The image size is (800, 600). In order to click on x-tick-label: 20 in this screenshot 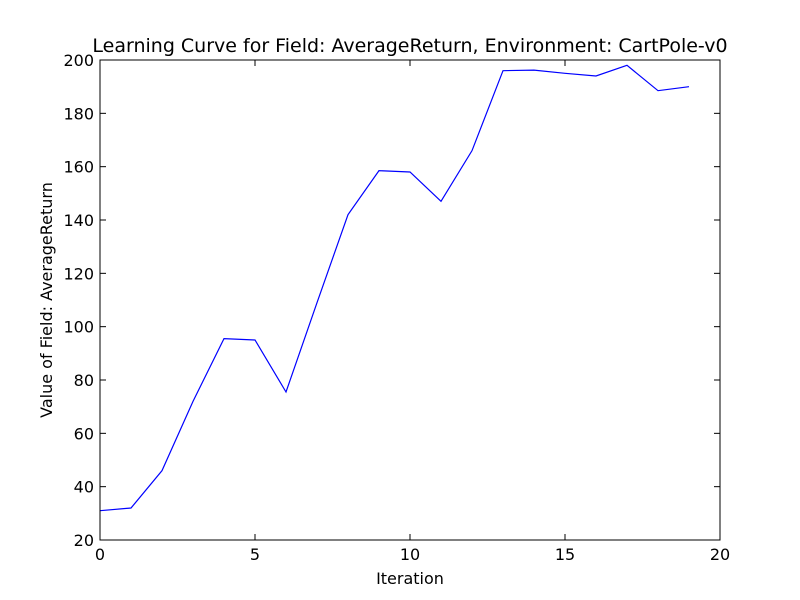, I will do `click(720, 554)`.